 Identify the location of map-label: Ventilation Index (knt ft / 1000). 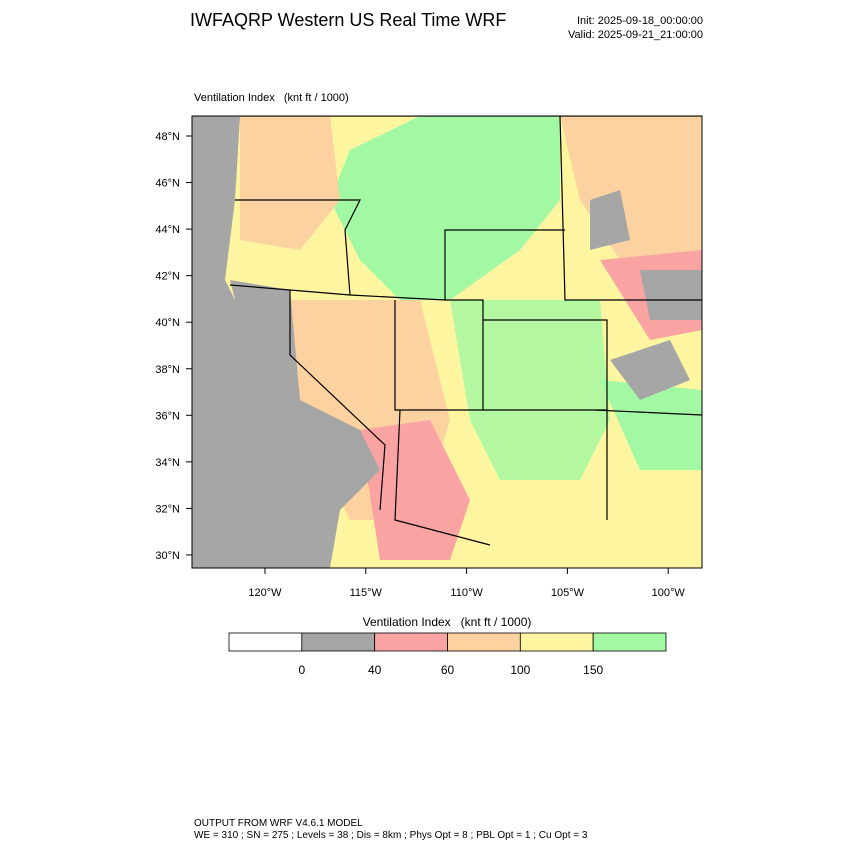
(271, 98).